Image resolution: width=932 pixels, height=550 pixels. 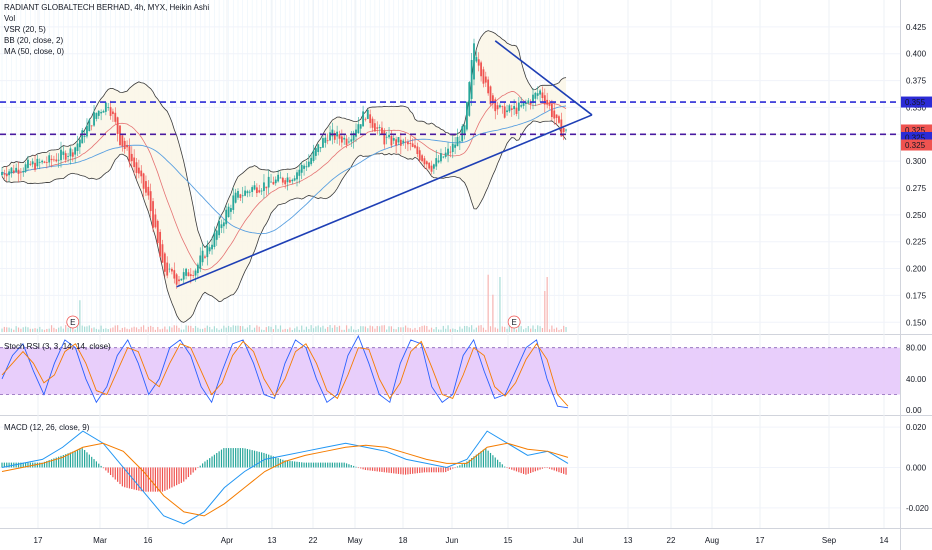 I want to click on x-tick-label: Jul, so click(x=578, y=540).